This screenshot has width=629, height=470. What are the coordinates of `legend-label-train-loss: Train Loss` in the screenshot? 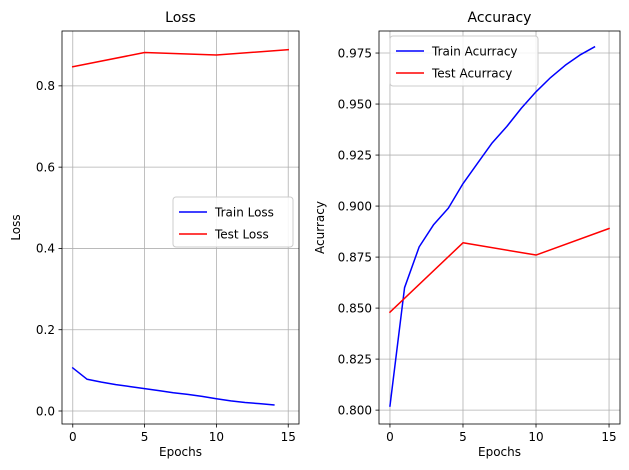 It's located at (244, 212).